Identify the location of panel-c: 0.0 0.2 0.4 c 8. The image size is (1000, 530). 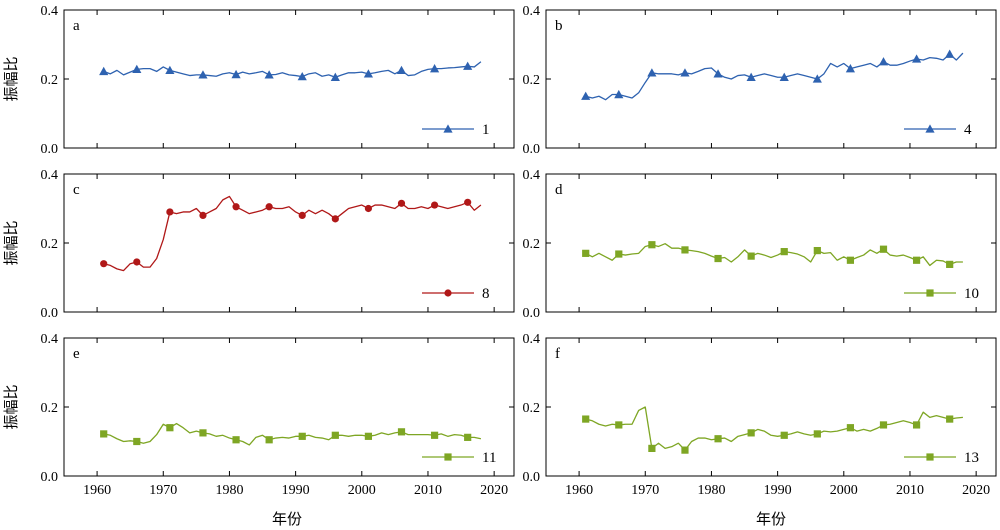
(278, 244).